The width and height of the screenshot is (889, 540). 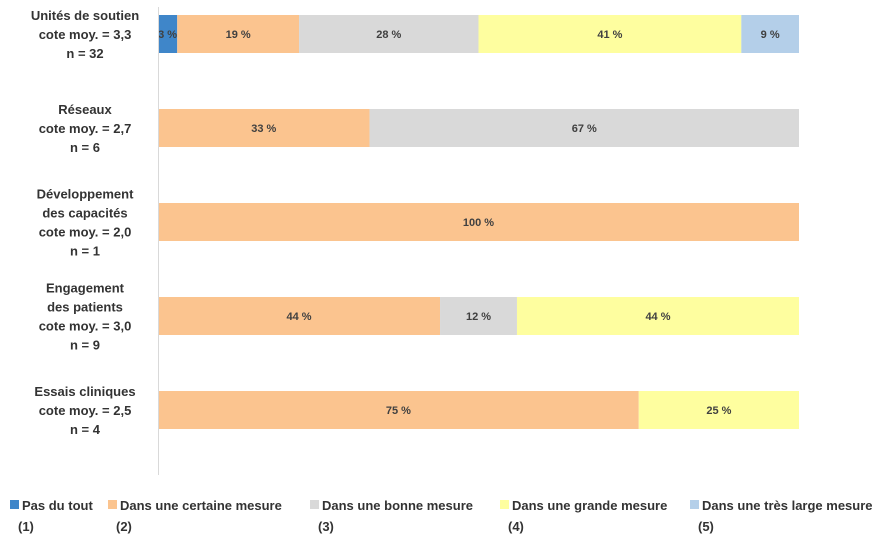 What do you see at coordinates (85, 147) in the screenshot?
I see `category-label-line: n = 6` at bounding box center [85, 147].